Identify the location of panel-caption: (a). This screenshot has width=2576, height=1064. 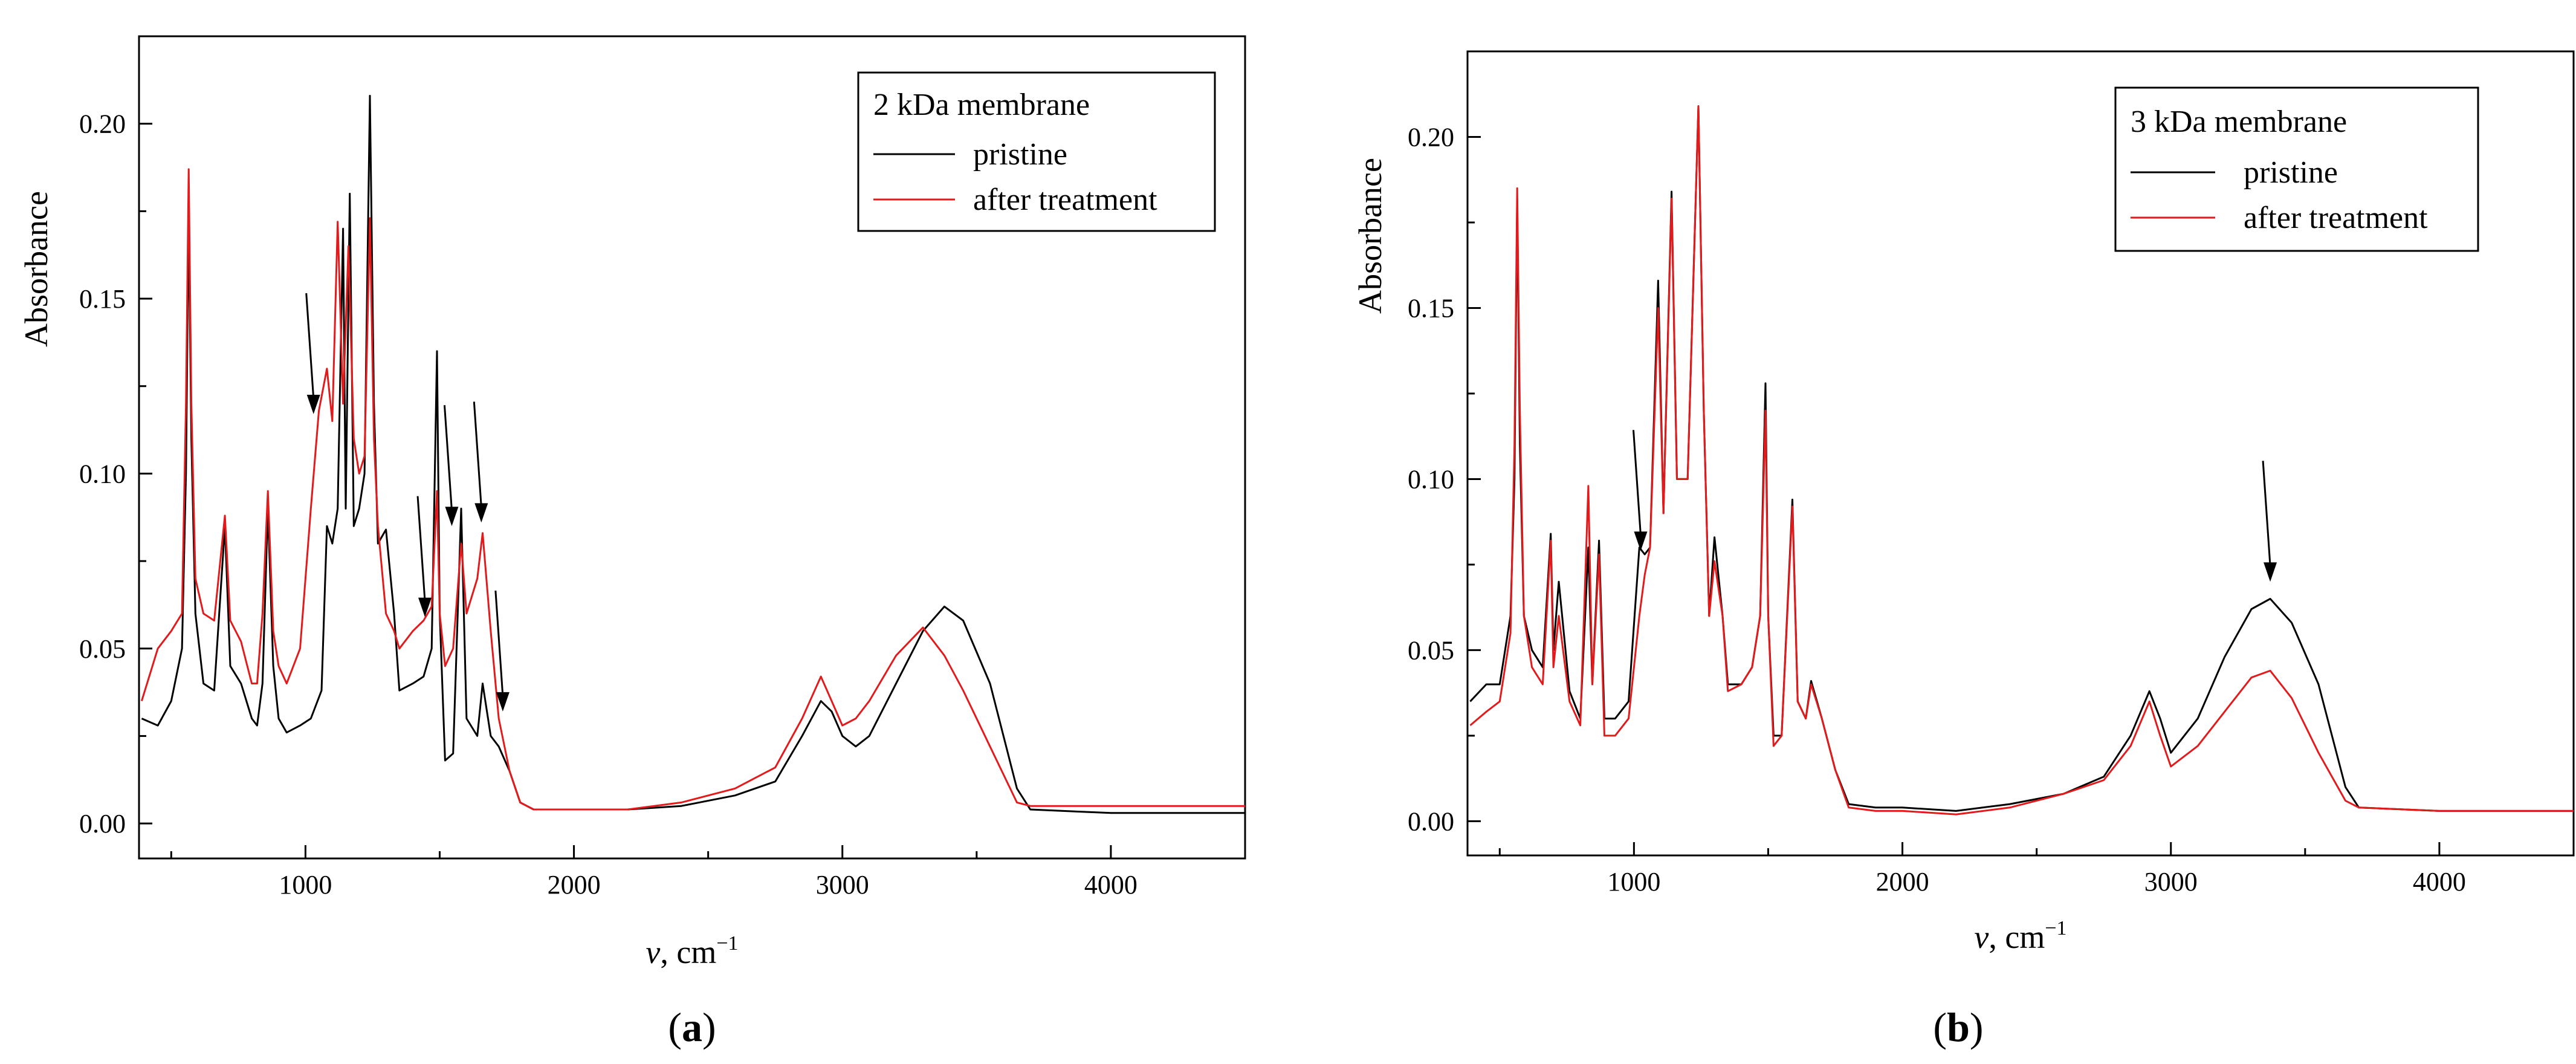
(692, 1027).